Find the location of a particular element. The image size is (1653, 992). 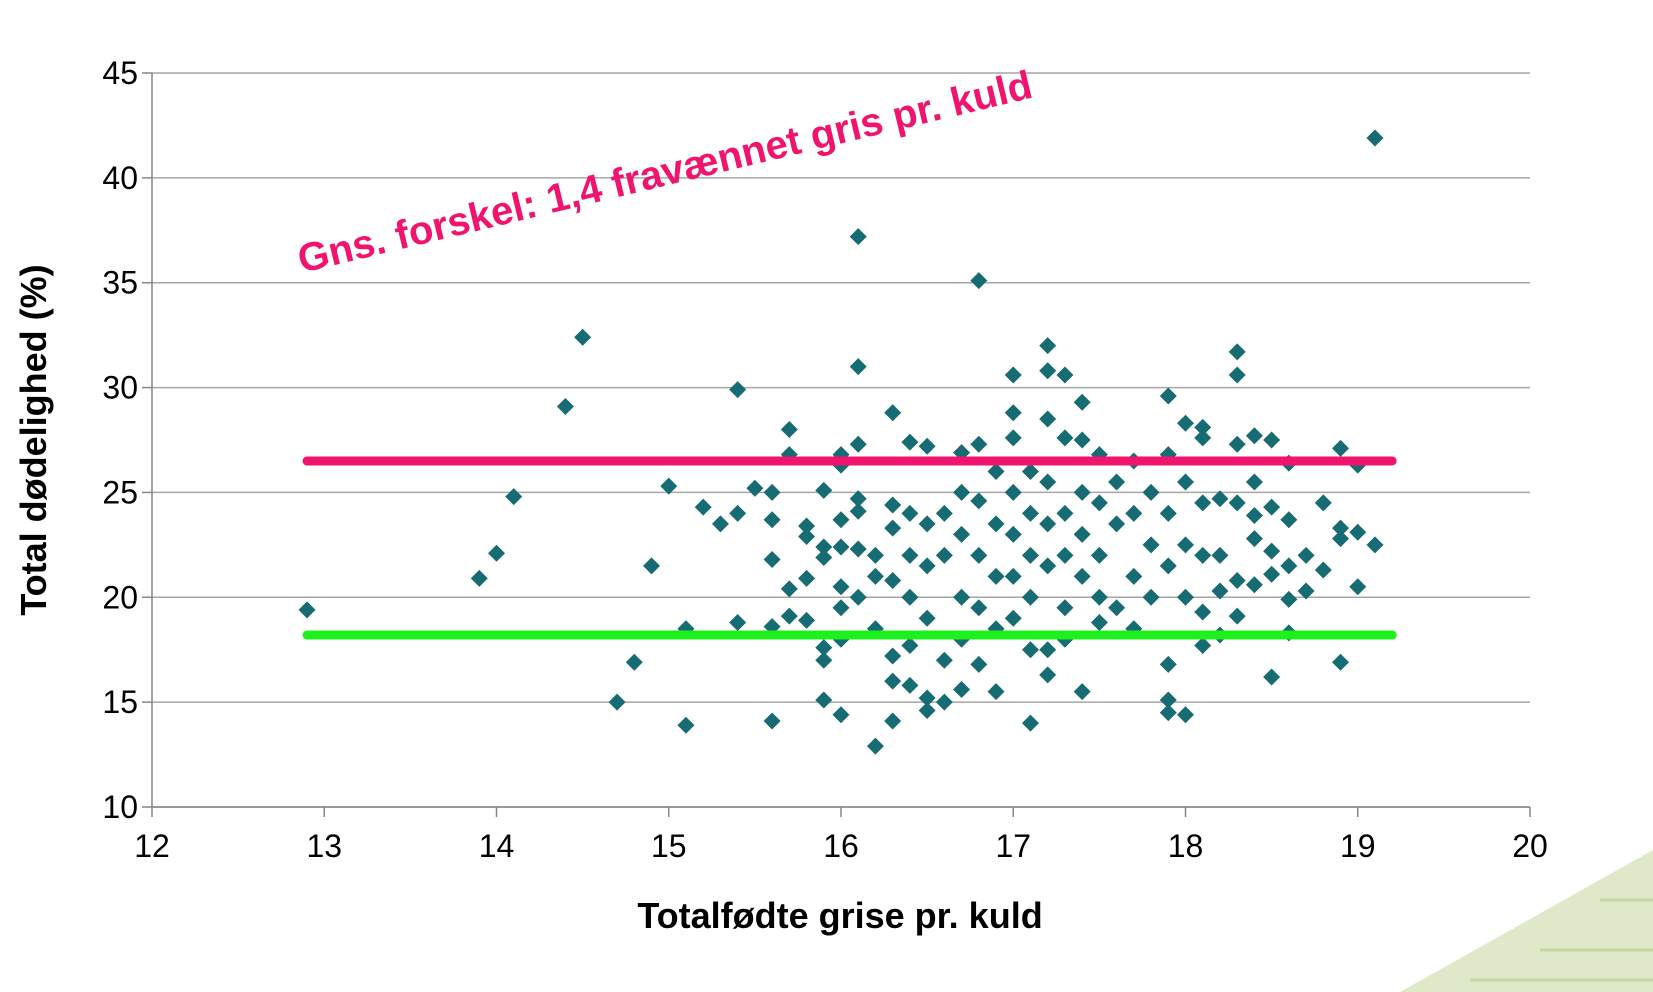

x-tick-label: 14 is located at coordinates (497, 846).